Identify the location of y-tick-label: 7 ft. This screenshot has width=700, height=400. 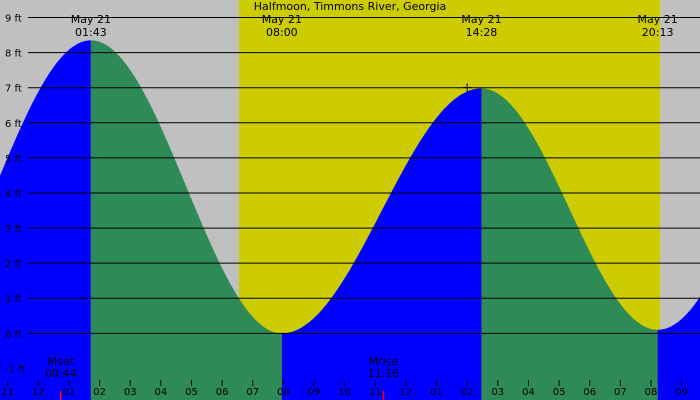
(13, 89).